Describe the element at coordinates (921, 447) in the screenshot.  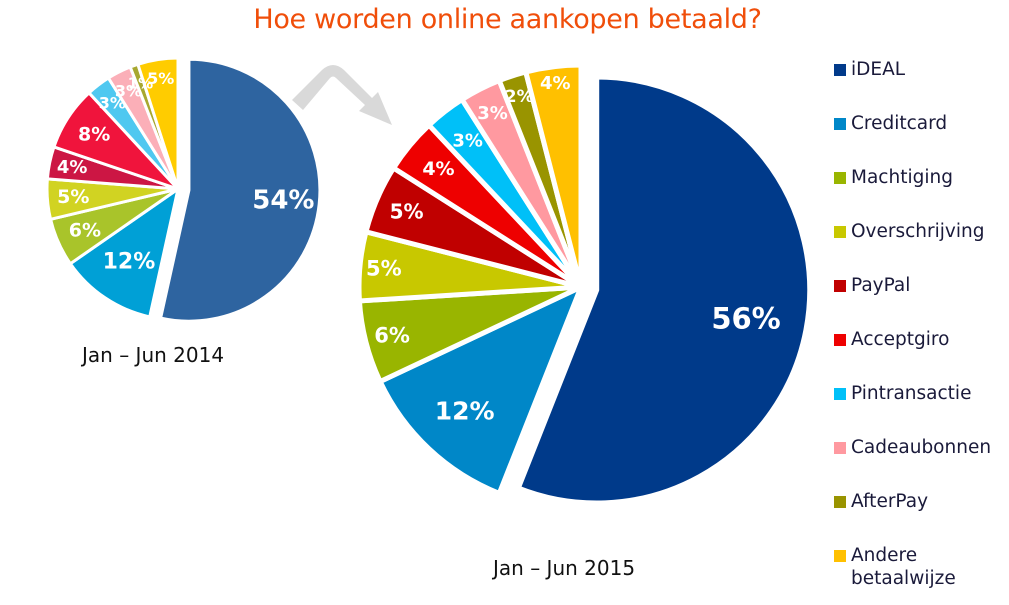
I see `legend-label: Cadeaubonnen` at that location.